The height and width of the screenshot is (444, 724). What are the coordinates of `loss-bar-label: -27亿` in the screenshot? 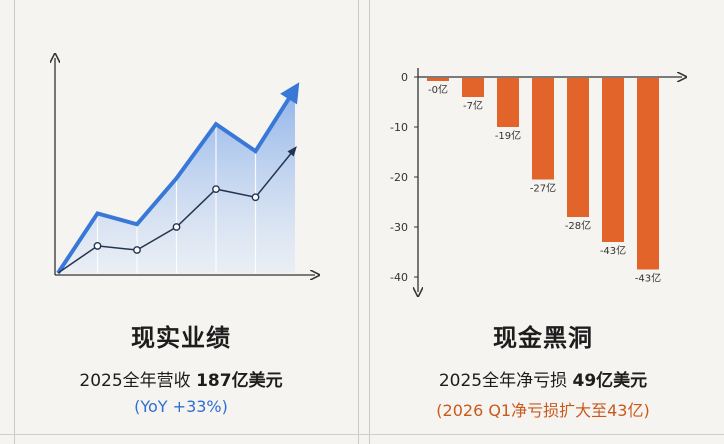 It's located at (543, 188).